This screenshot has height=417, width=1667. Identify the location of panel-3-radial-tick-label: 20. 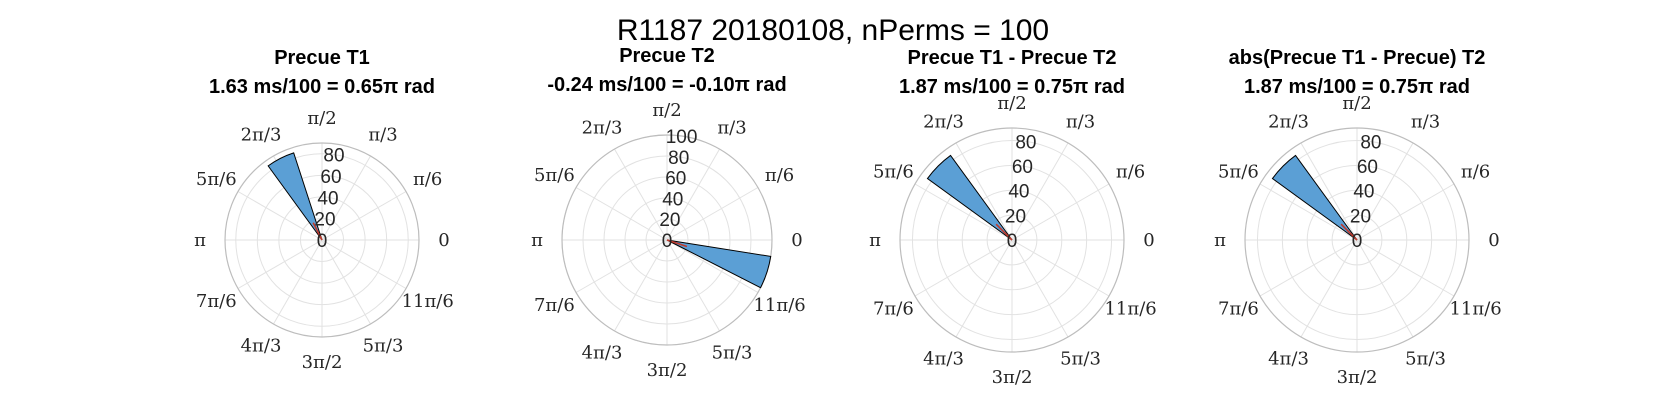
(1015, 216).